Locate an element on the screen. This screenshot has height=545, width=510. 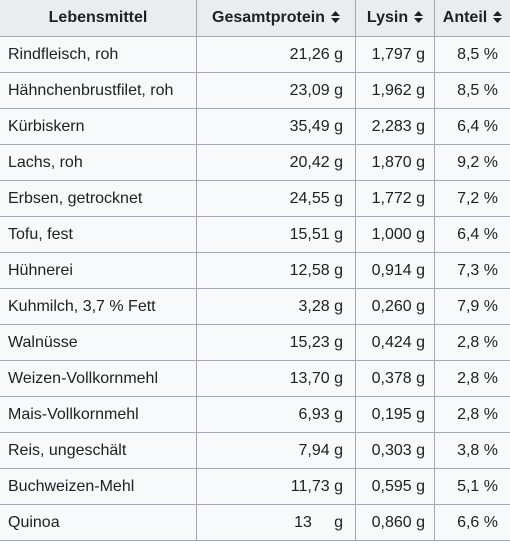
table-row: Quinoa 13 g 0,860 g 6,6 % is located at coordinates (255, 522).